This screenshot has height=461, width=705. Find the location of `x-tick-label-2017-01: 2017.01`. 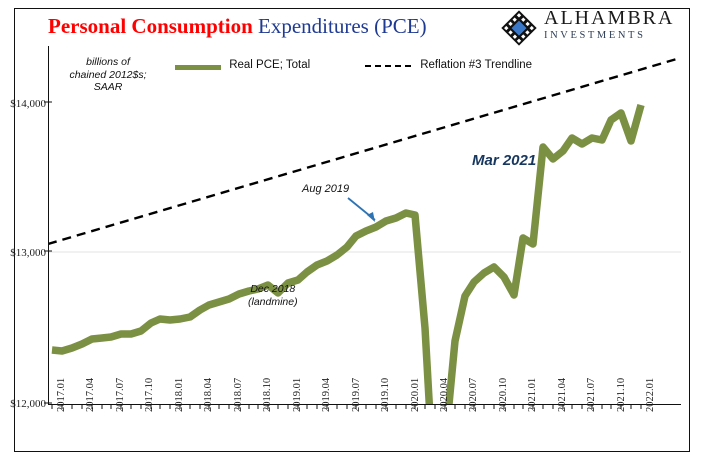

x-tick-label-2017-01: 2017.01 is located at coordinates (61, 394).